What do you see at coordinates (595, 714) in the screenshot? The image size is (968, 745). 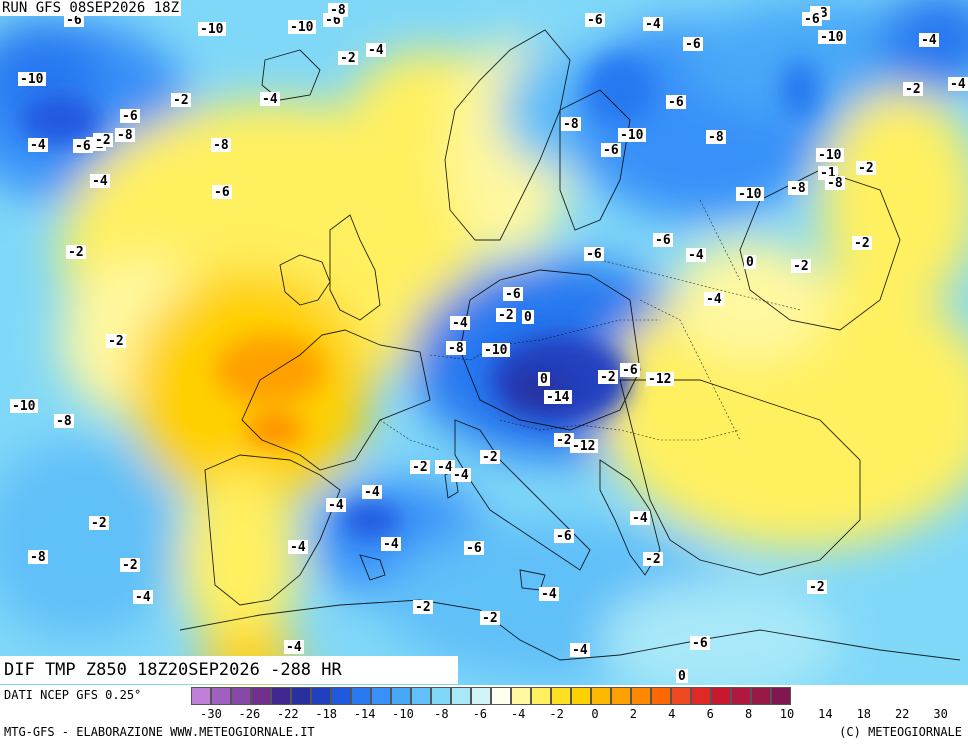 I see `scale-tick-label: 0` at bounding box center [595, 714].